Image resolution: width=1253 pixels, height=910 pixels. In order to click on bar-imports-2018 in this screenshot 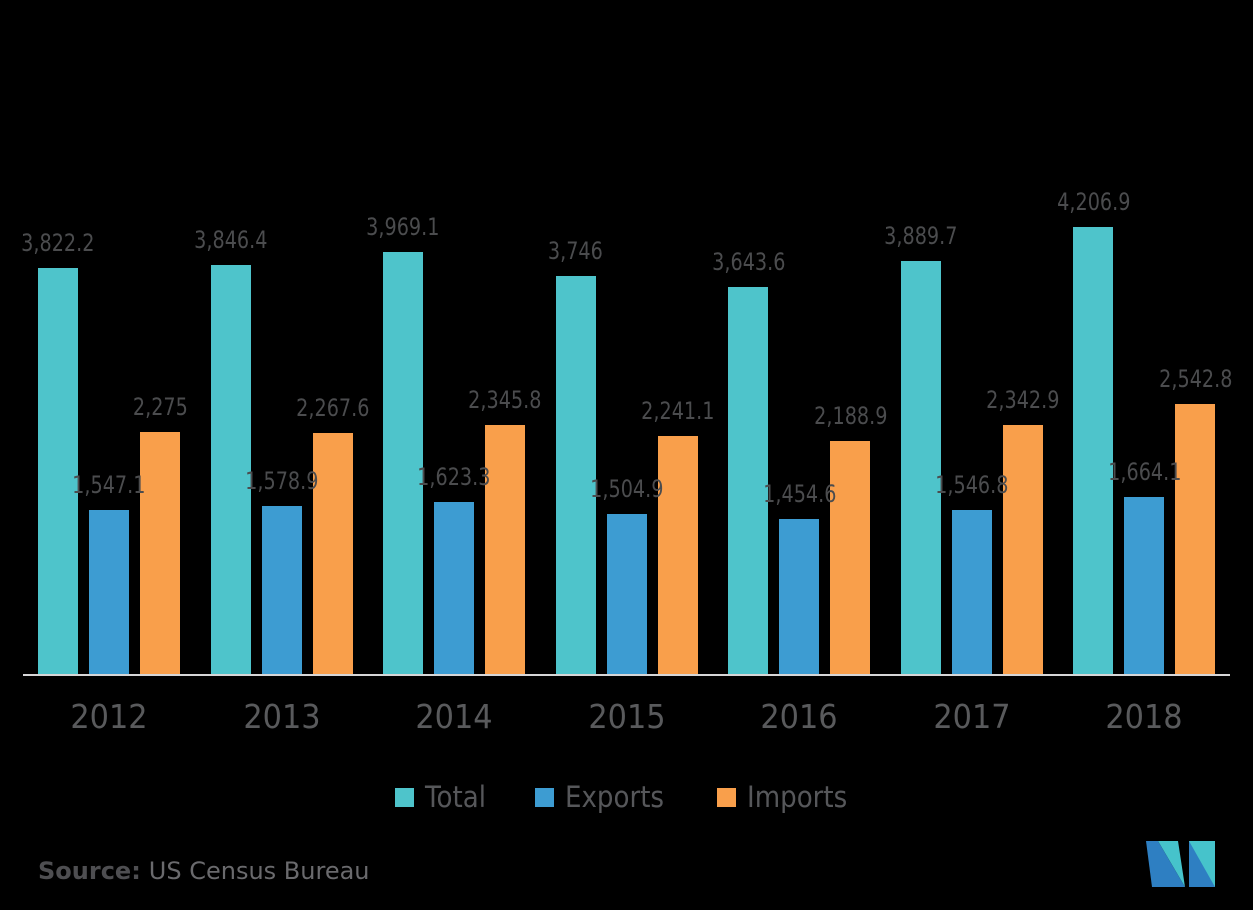, I will do `click(1195, 539)`.